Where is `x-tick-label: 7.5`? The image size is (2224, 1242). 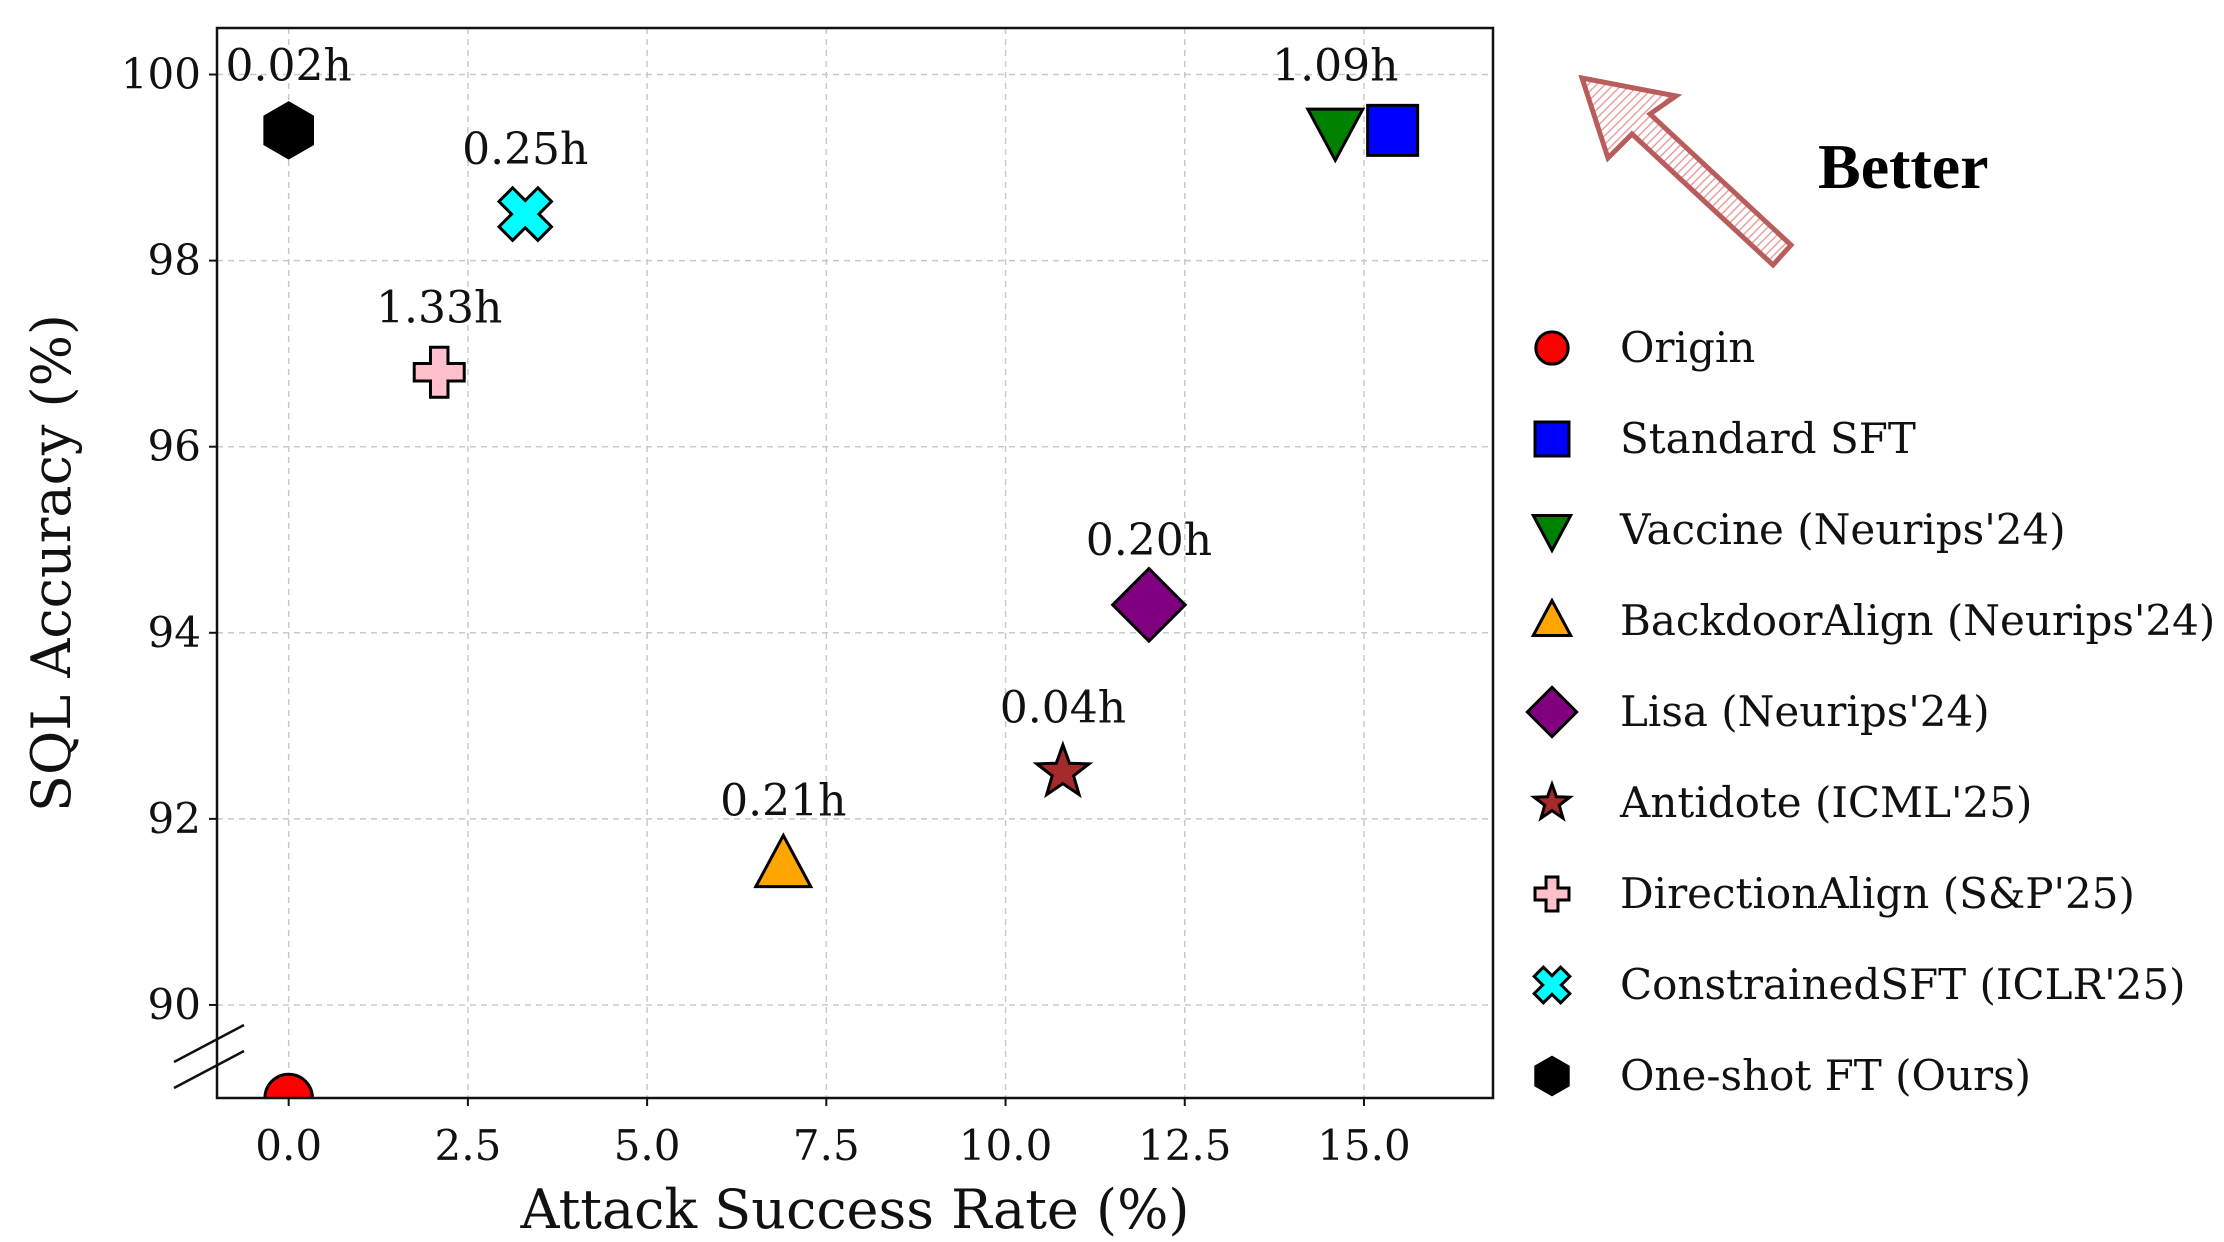
x-tick-label: 7.5 is located at coordinates (826, 1145).